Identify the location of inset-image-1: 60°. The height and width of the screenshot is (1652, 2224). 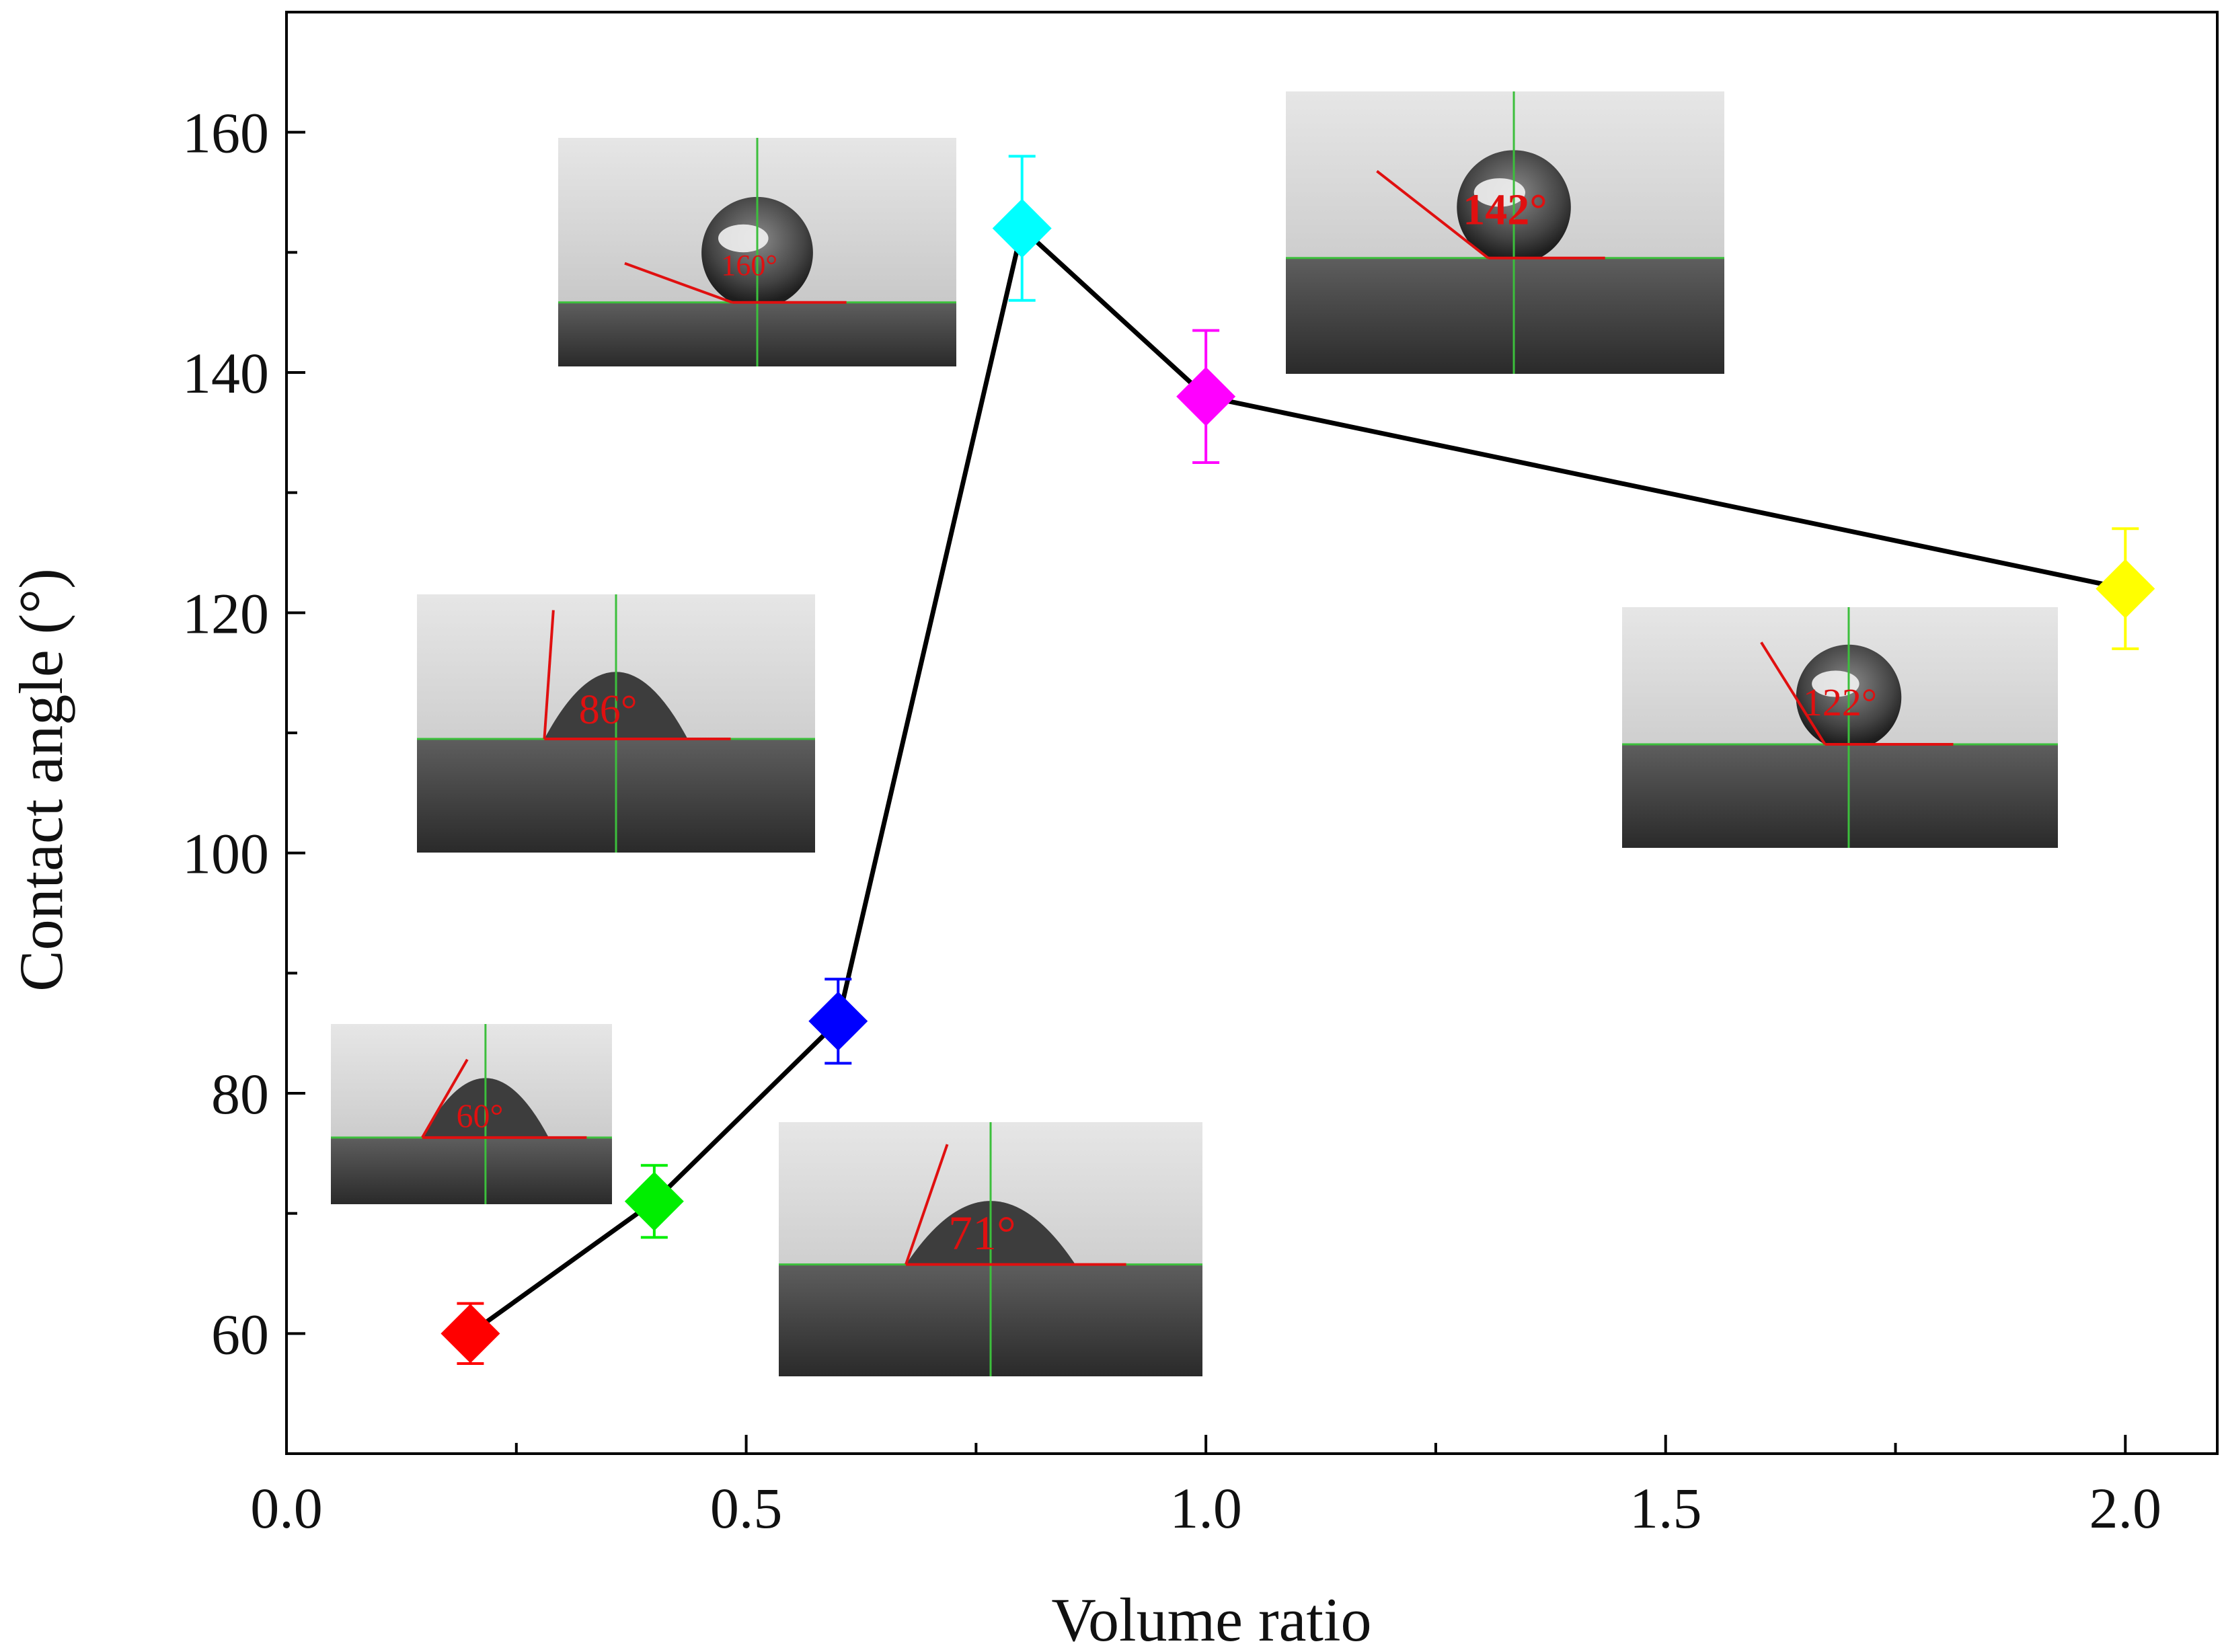
(471, 1114).